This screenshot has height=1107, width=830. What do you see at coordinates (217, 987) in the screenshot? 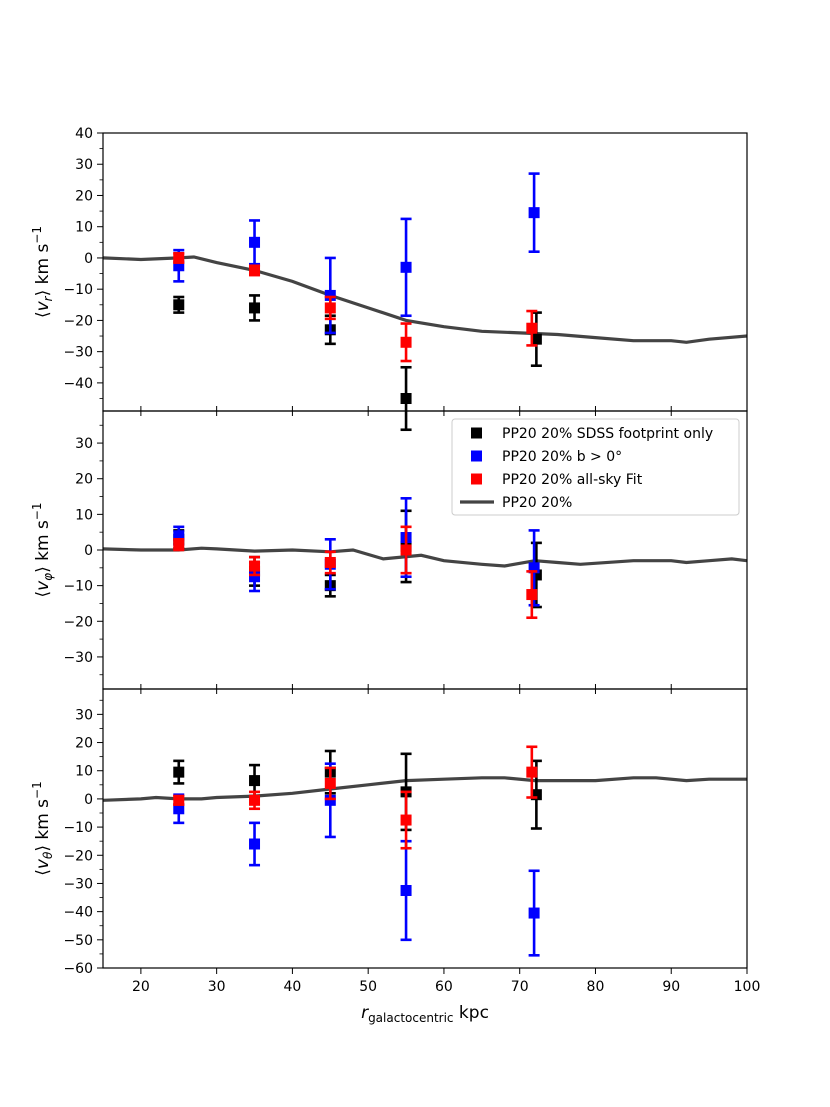
I see `x-tick-label: 30` at bounding box center [217, 987].